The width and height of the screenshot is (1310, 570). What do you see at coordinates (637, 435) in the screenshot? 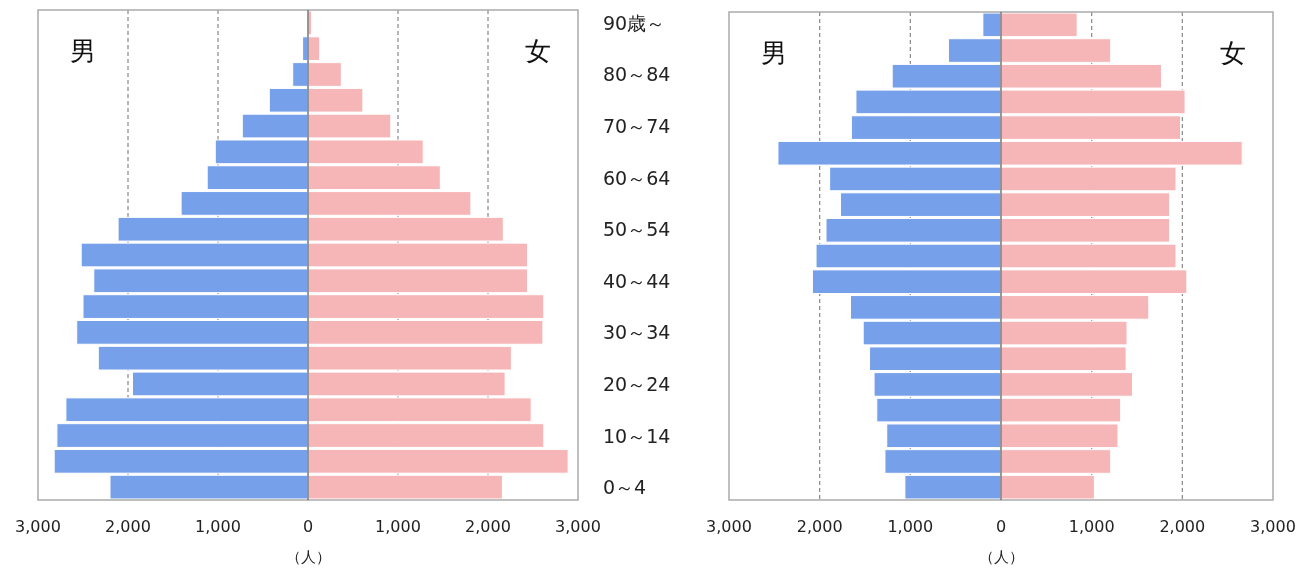
I see `y-tick-label: 10～14` at bounding box center [637, 435].